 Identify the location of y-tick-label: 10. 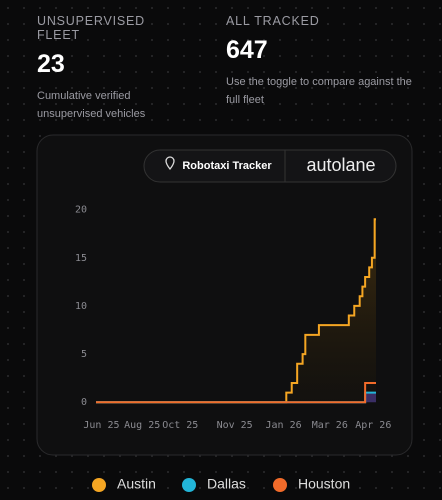
(81, 306).